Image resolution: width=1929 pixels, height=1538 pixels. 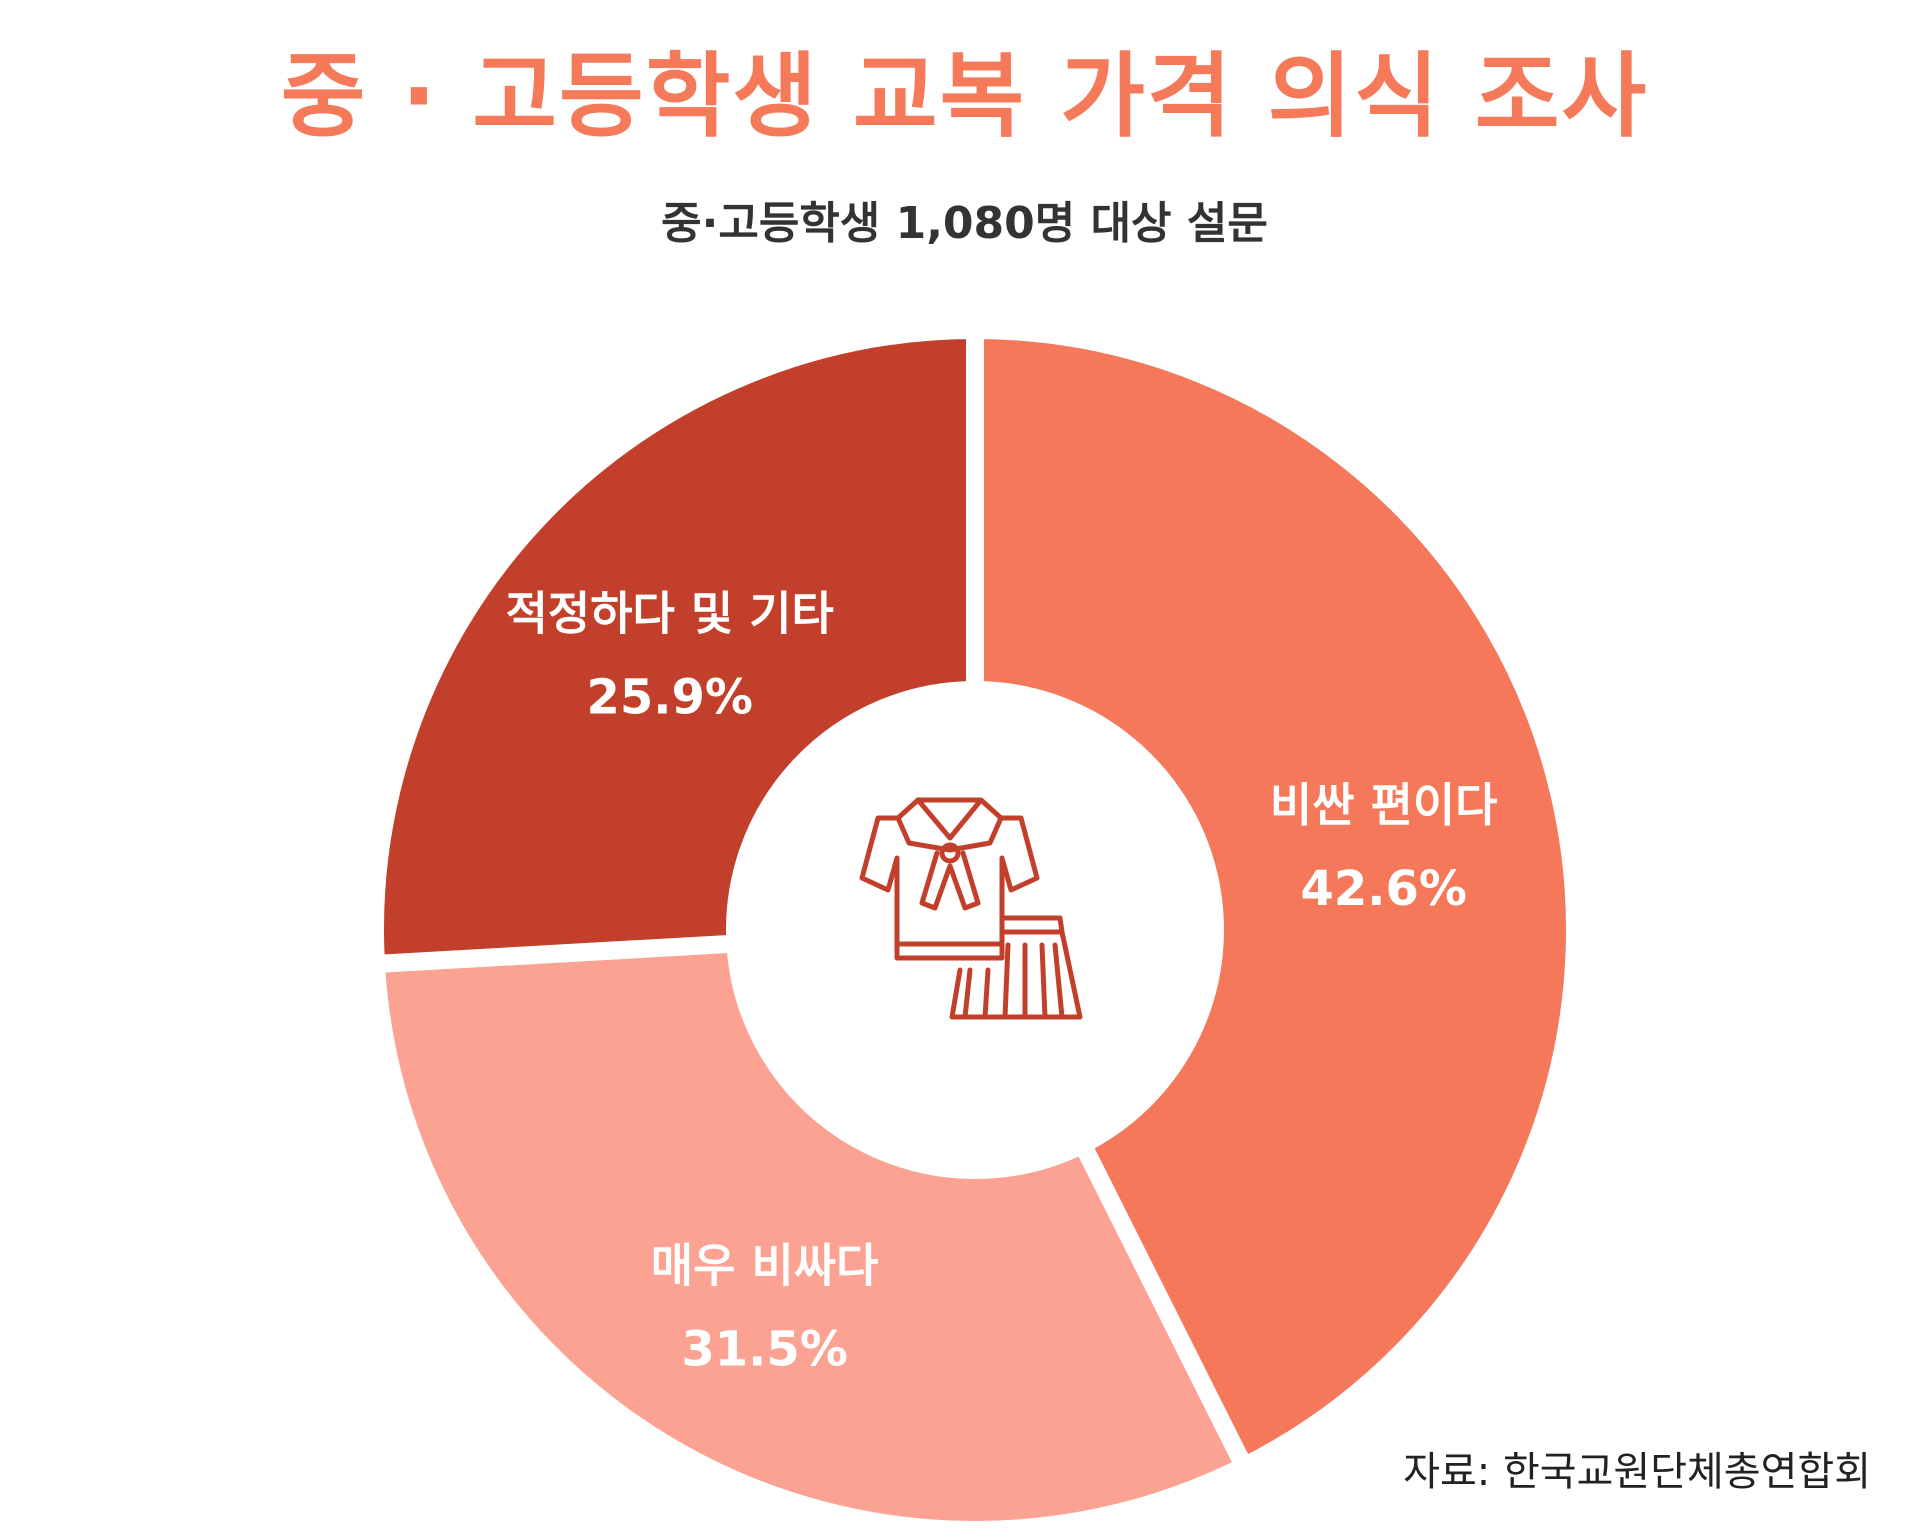 I want to click on source-note: 자료: 한국교원단체총연합회, so click(x=1637, y=1472).